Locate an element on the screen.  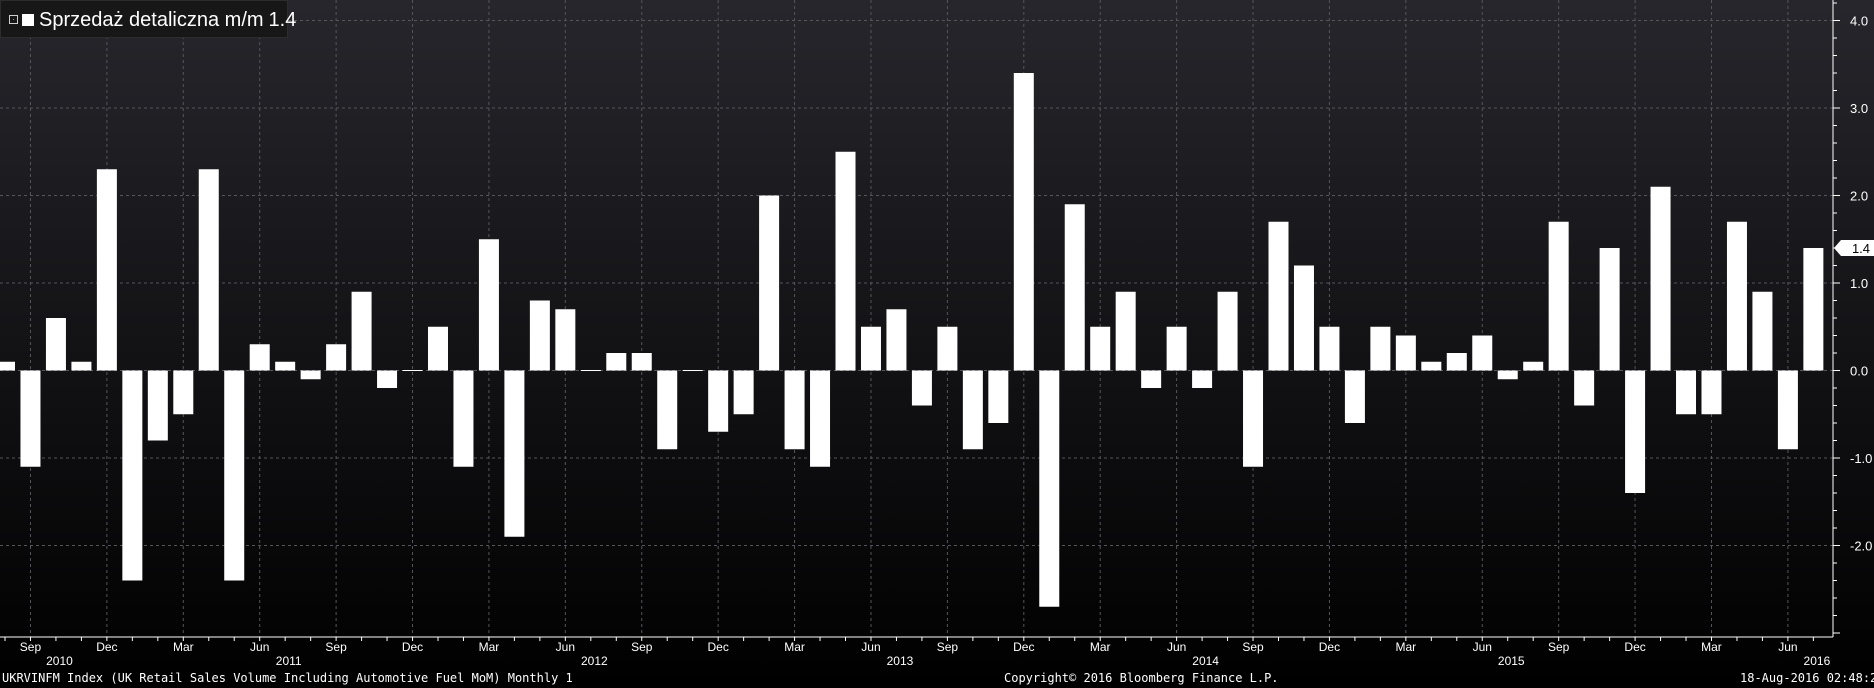
x-year-tick-label: 2012 is located at coordinates (594, 661).